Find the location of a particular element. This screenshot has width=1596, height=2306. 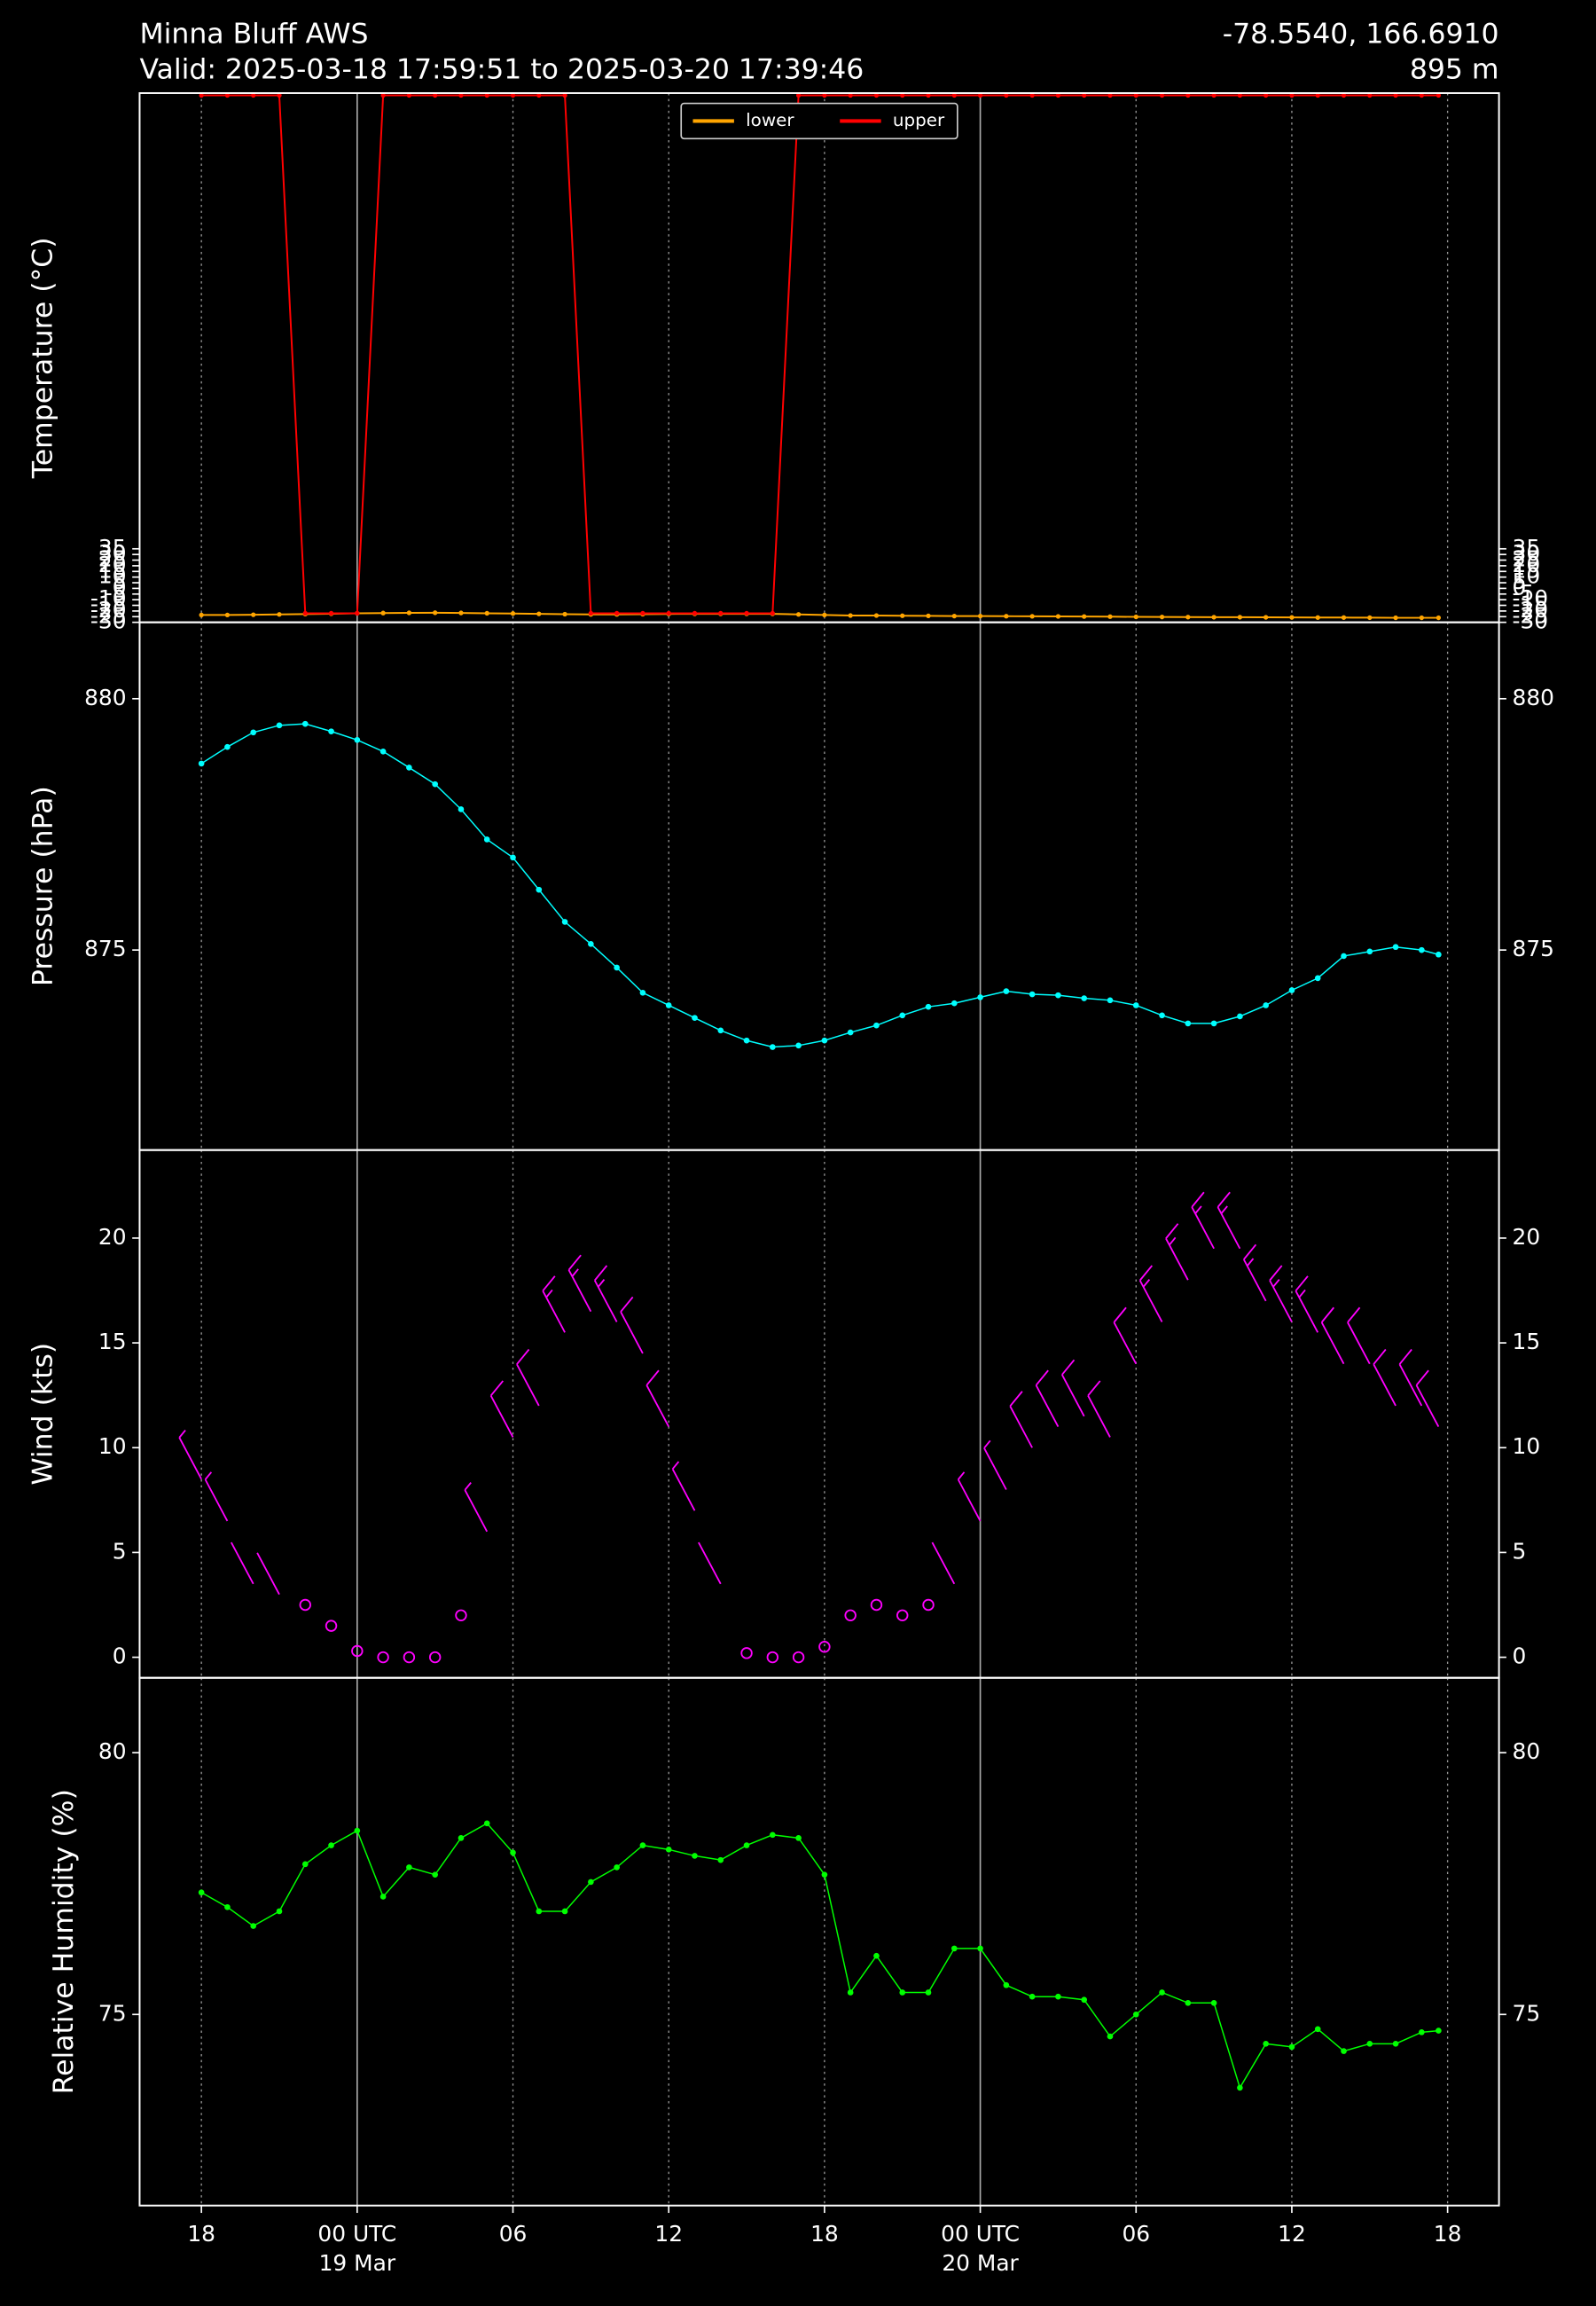

legend-label: upper is located at coordinates (919, 120).